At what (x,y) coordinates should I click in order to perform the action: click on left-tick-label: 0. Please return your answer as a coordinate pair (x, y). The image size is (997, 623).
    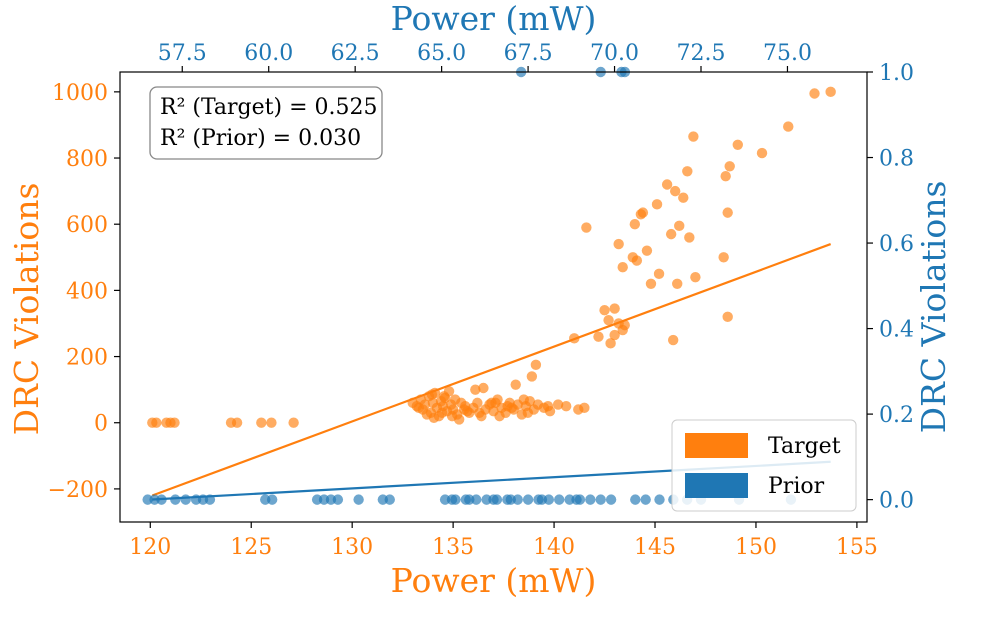
    Looking at the image, I should click on (101, 424).